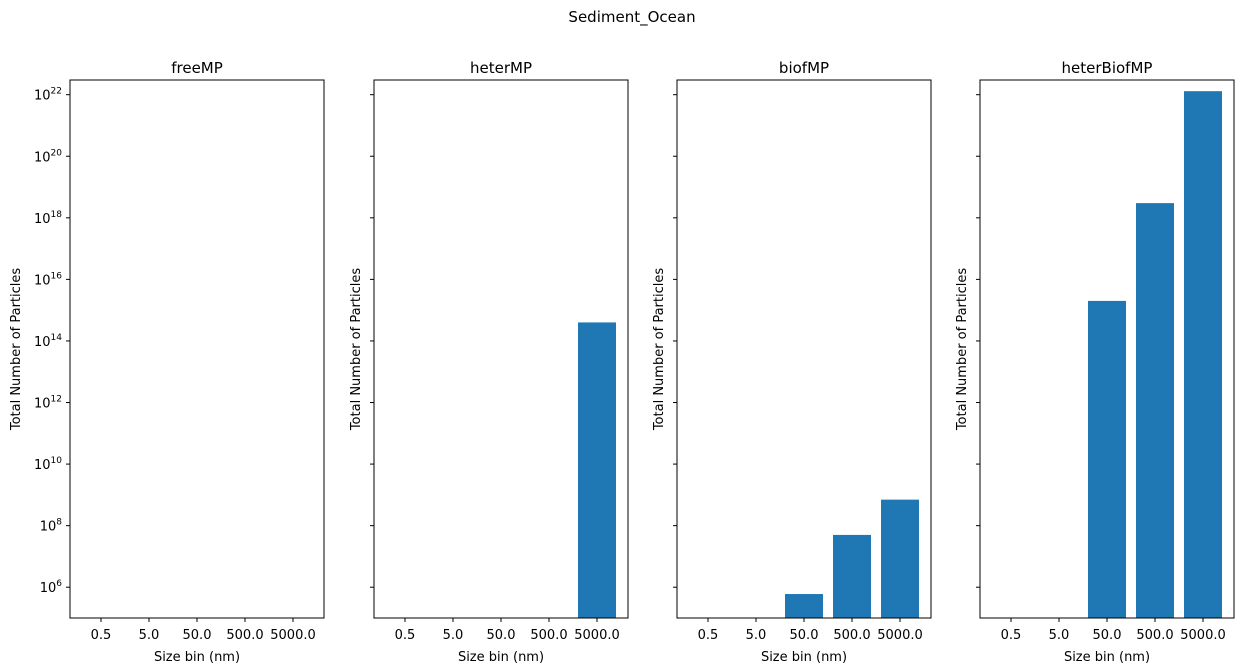 The image size is (1243, 672). What do you see at coordinates (48, 156) in the screenshot?
I see `y-tick-label: 10²⁰` at bounding box center [48, 156].